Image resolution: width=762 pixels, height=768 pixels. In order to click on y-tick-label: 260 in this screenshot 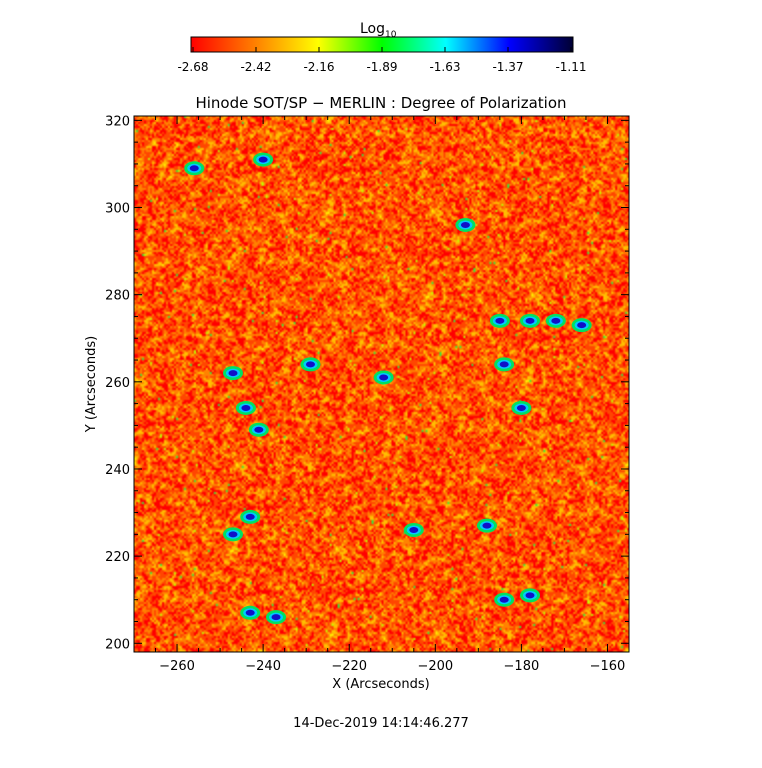, I will do `click(117, 383)`.